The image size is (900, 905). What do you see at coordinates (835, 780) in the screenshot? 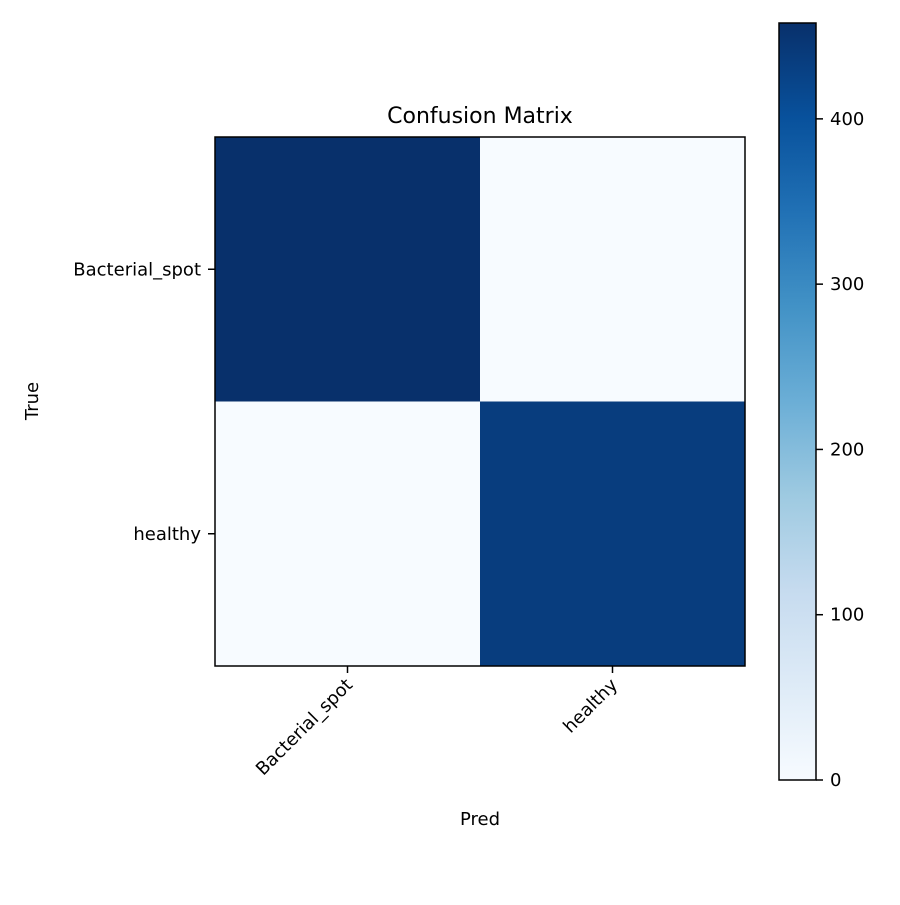
I see `colorbar-tick-label: 0` at bounding box center [835, 780].